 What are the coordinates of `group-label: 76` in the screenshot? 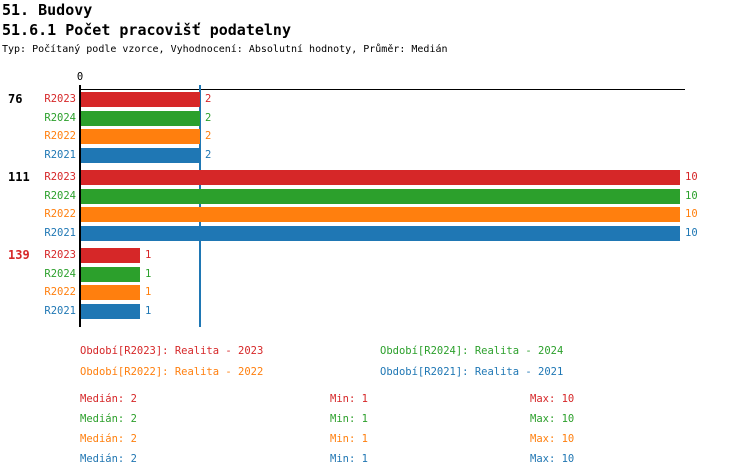 It's located at (15, 99).